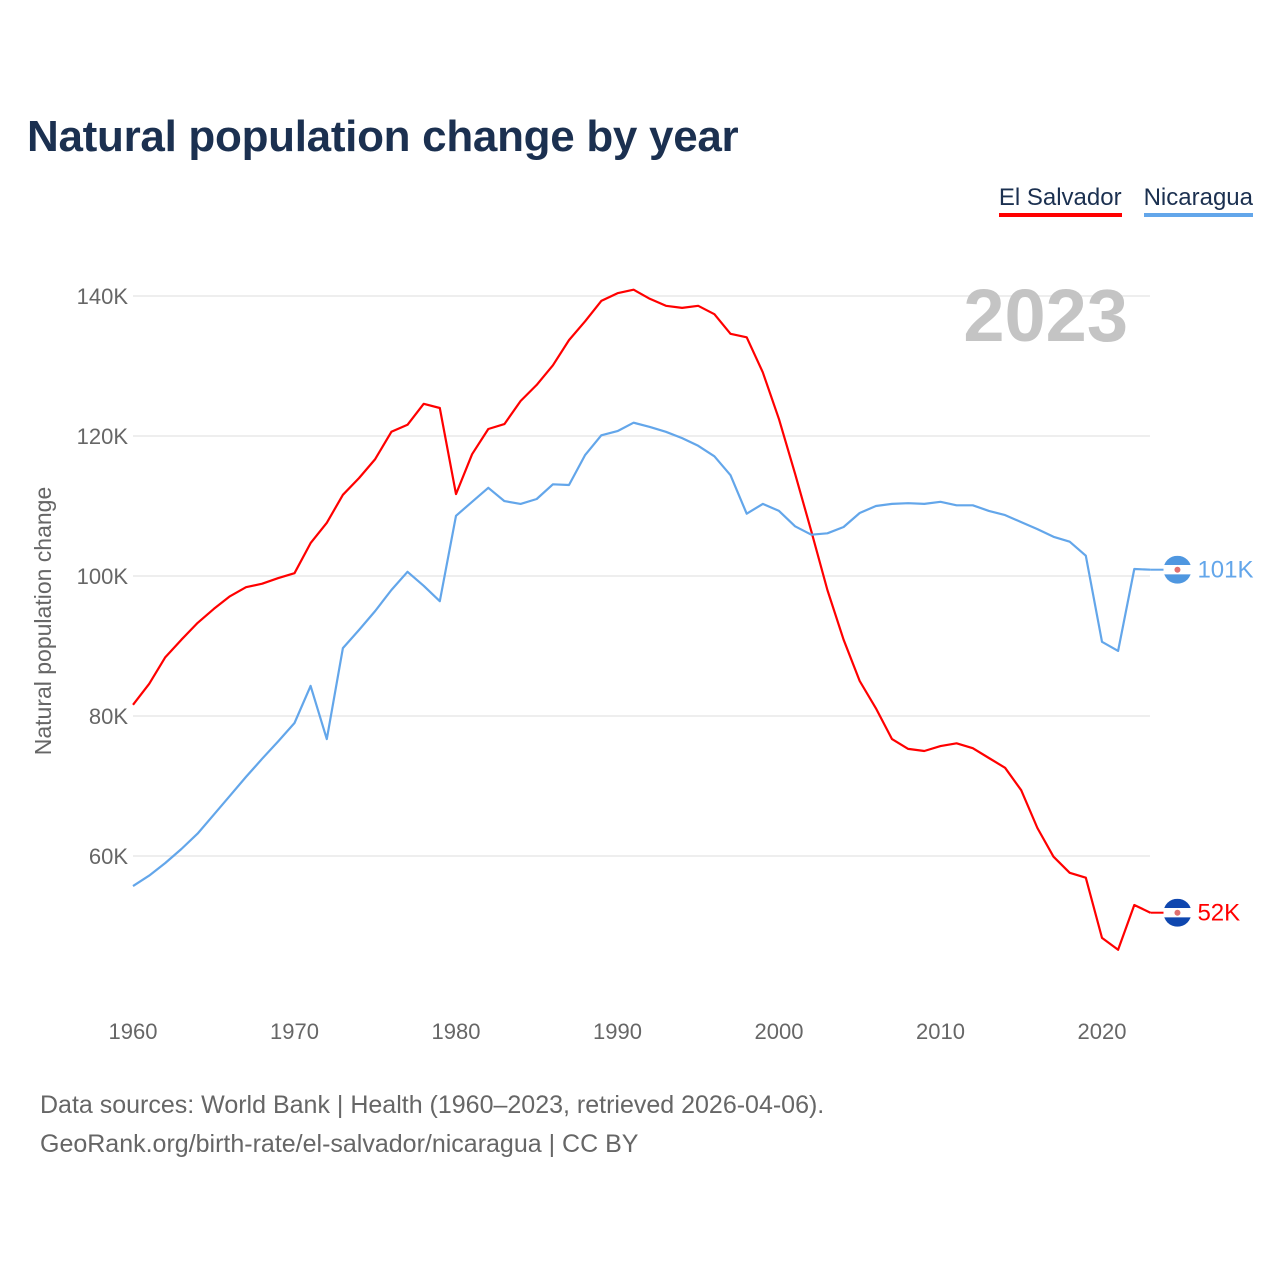 Image resolution: width=1280 pixels, height=1280 pixels. What do you see at coordinates (779, 1031) in the screenshot?
I see `x-tick-label: 2000` at bounding box center [779, 1031].